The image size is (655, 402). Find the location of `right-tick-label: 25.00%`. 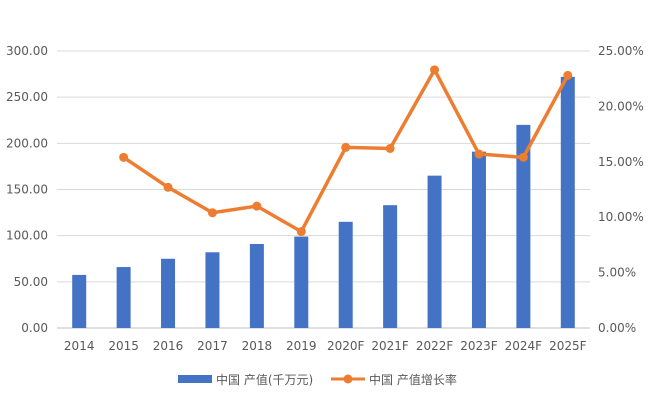

right-tick-label: 25.00% is located at coordinates (621, 51).